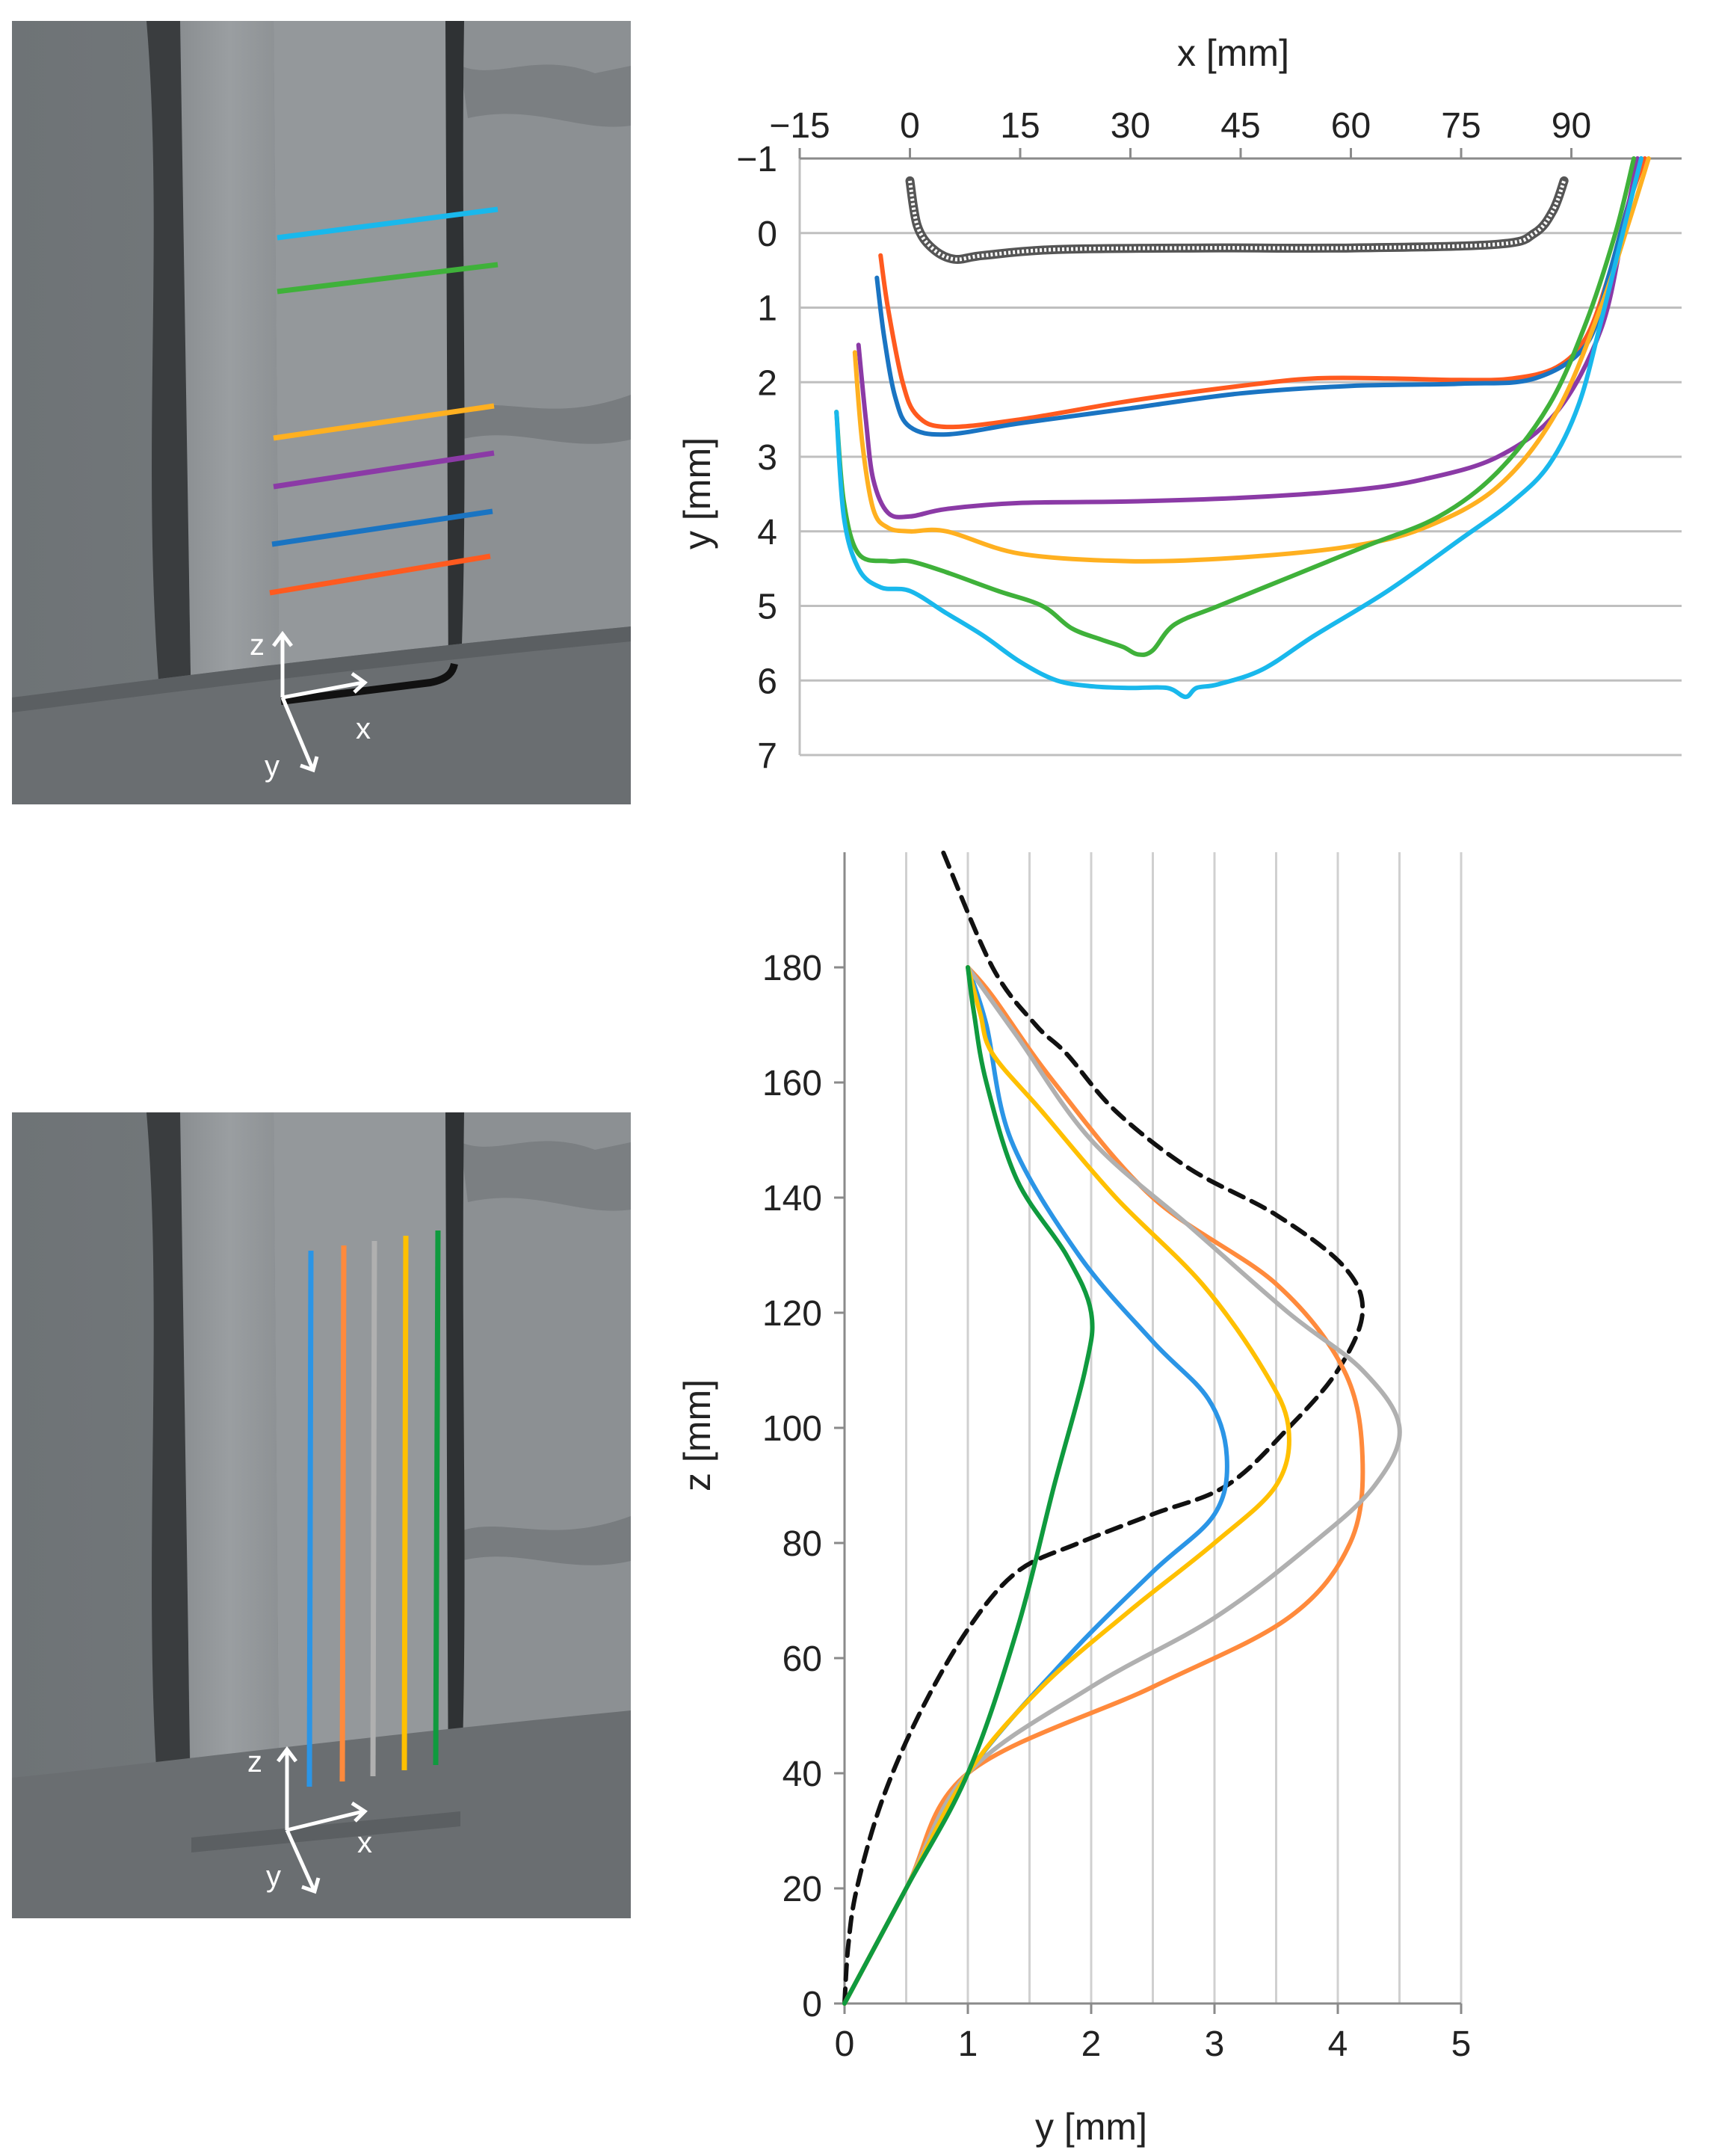 The width and height of the screenshot is (1710, 2156). I want to click on series-reference, so click(1237, 221).